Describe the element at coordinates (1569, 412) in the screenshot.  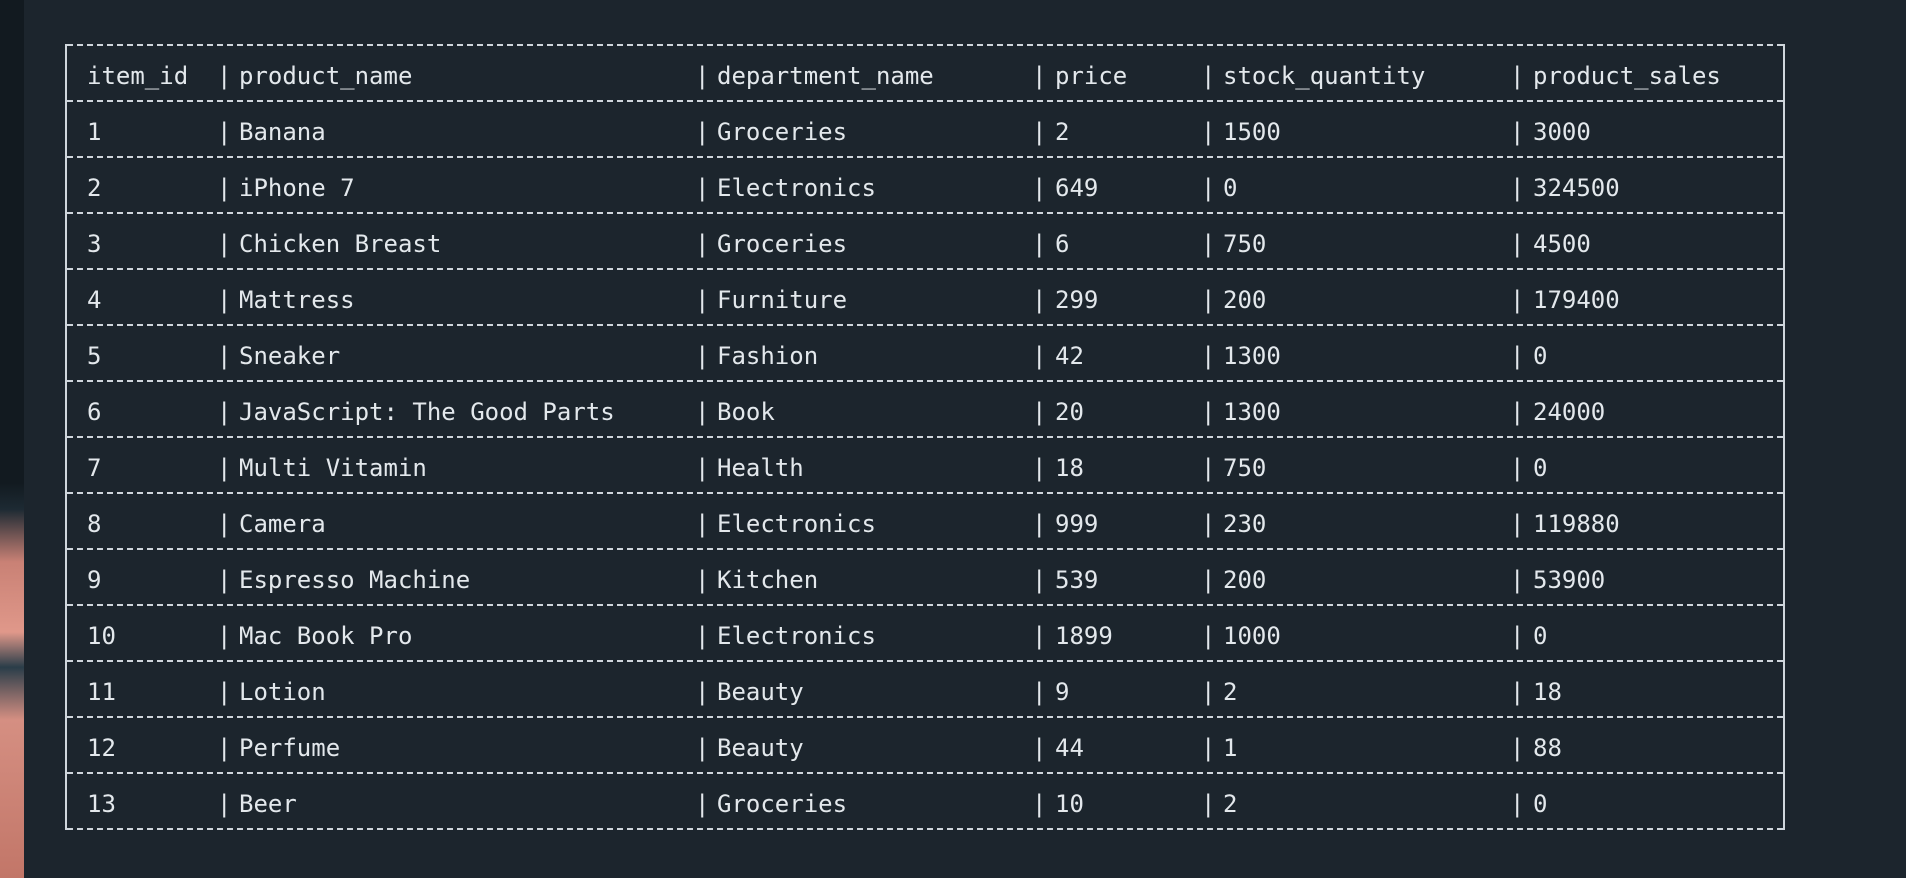
I see `cell-product-sales: 24000` at that location.